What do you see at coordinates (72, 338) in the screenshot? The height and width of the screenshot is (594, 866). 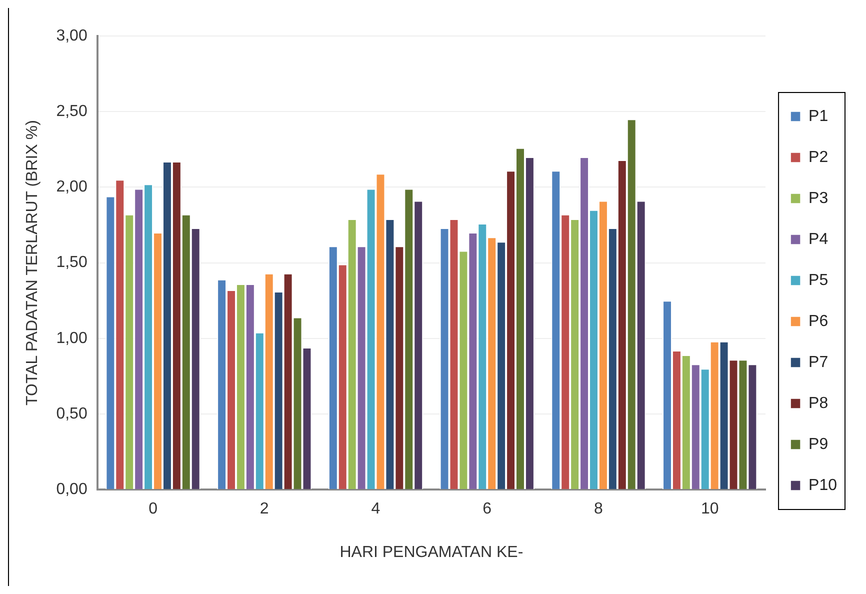 I see `y-tick-label: 1,00` at bounding box center [72, 338].